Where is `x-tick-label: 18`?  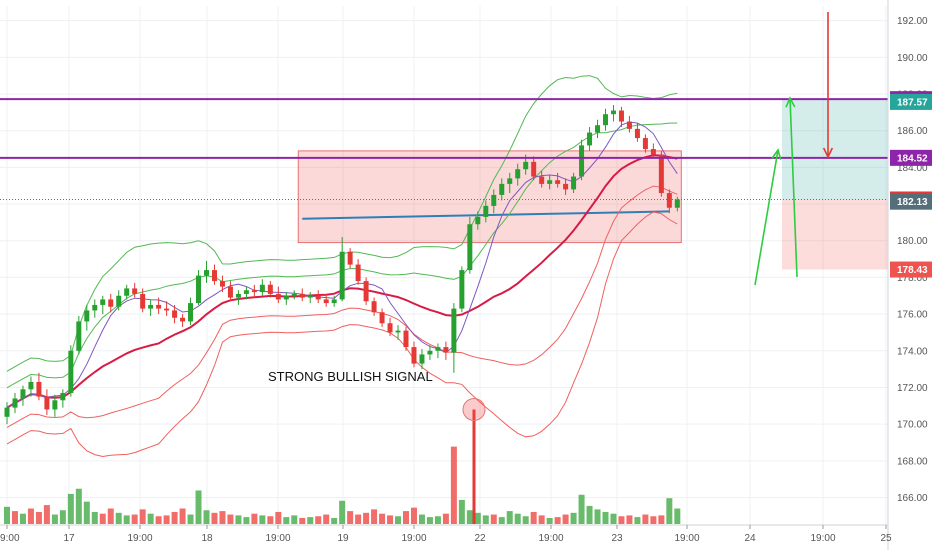
x-tick-label: 18 is located at coordinates (207, 538).